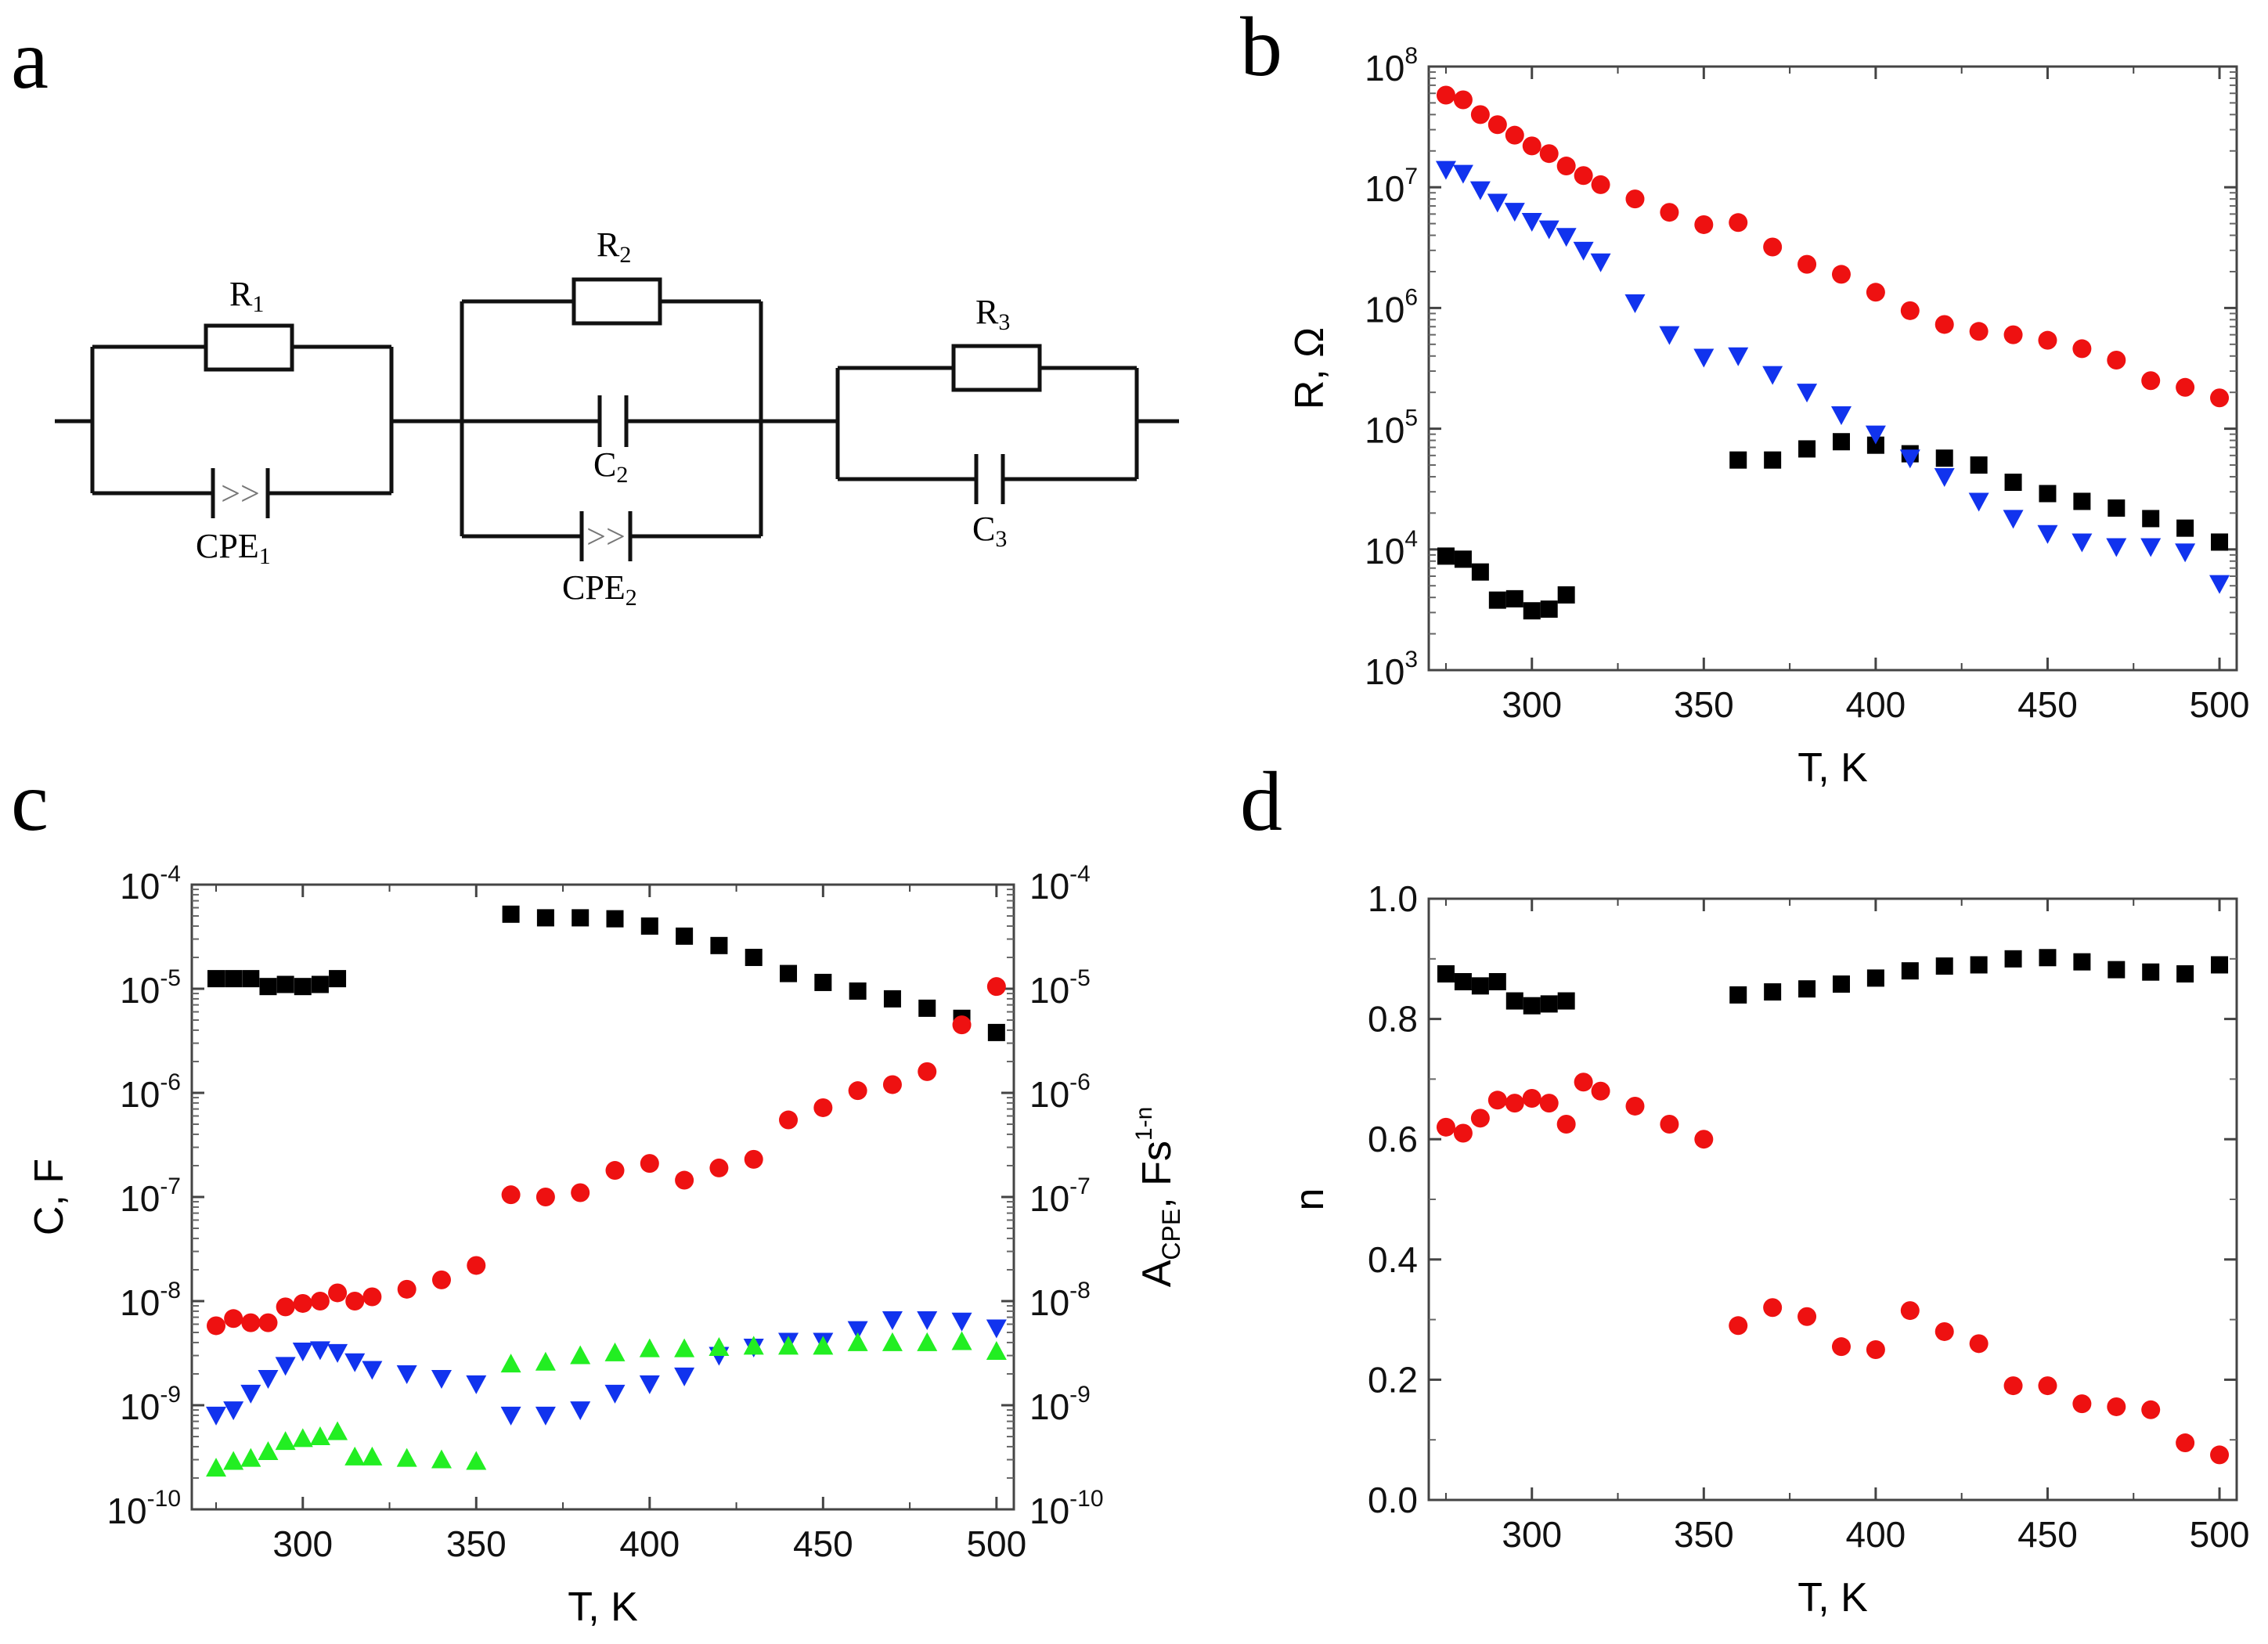 This screenshot has width=2268, height=1644. What do you see at coordinates (2047, 1534) in the screenshot?
I see `x-tick-label-d: 450` at bounding box center [2047, 1534].